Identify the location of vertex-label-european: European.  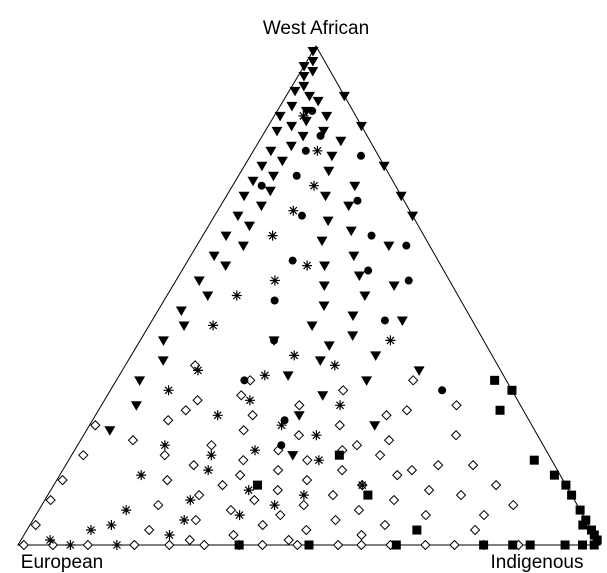
(62, 562).